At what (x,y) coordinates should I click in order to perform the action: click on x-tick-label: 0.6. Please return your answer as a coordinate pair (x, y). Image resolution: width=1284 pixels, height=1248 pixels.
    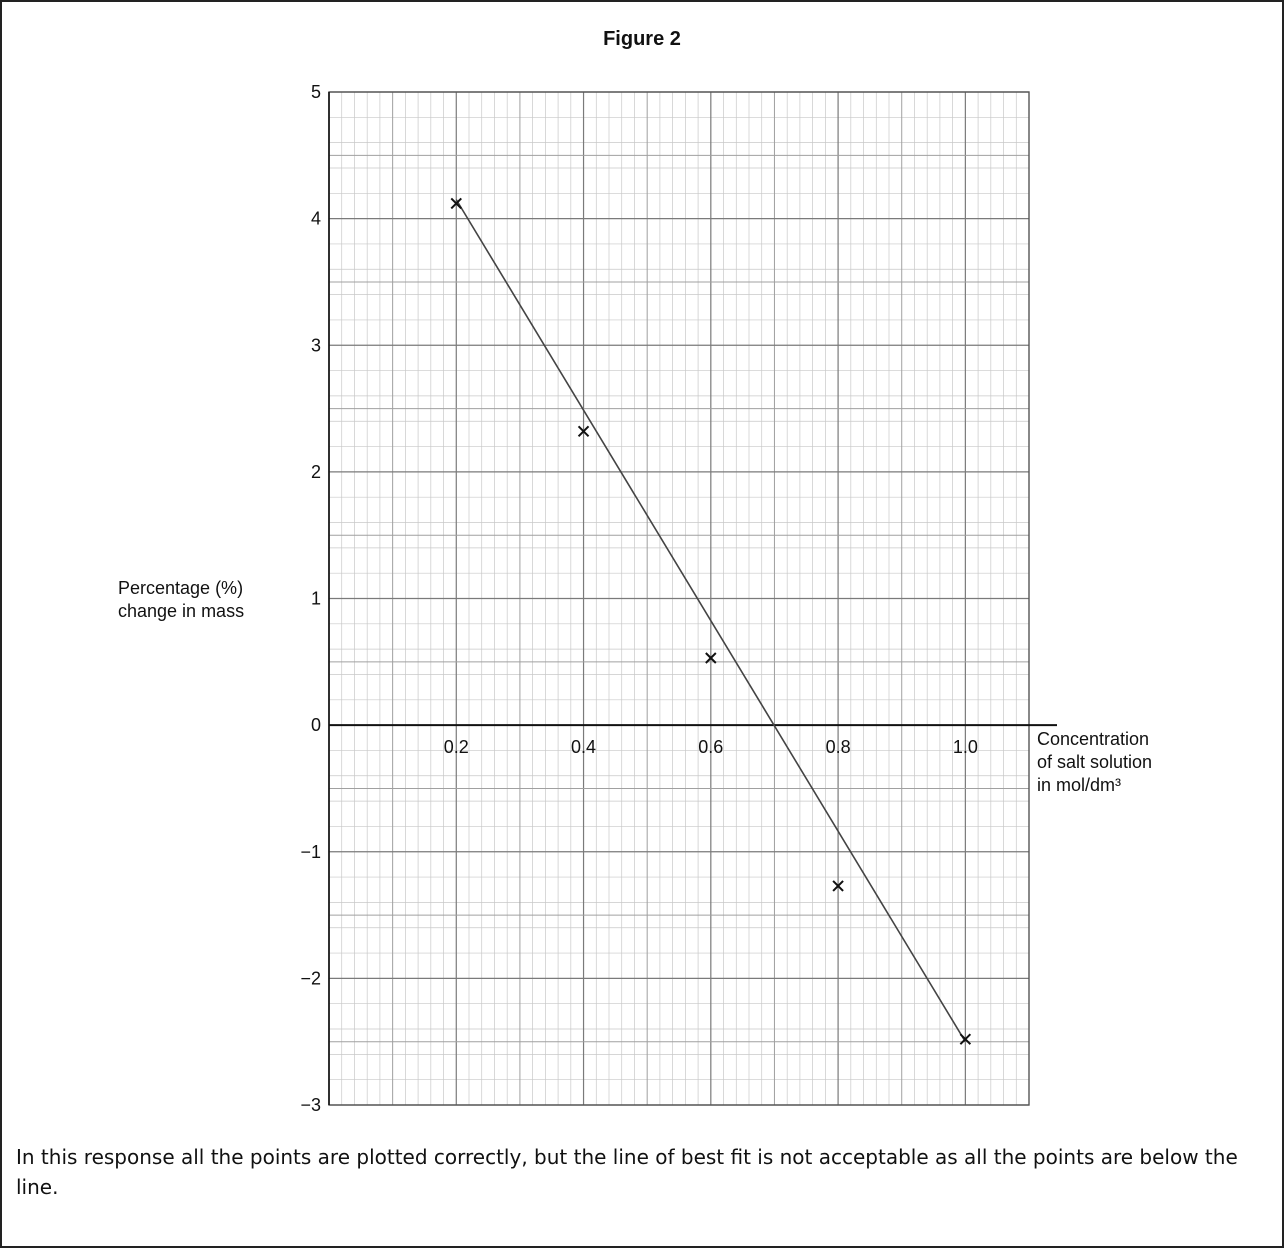
    Looking at the image, I should click on (710, 747).